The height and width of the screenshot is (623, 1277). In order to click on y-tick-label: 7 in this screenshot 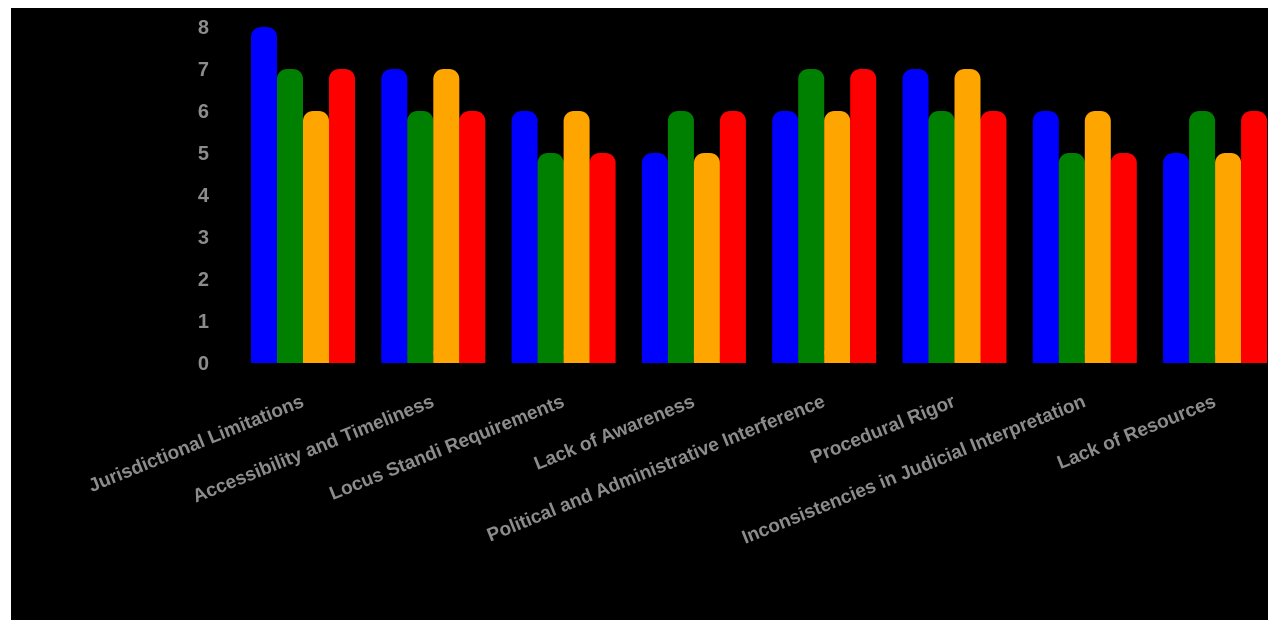, I will do `click(203, 70)`.